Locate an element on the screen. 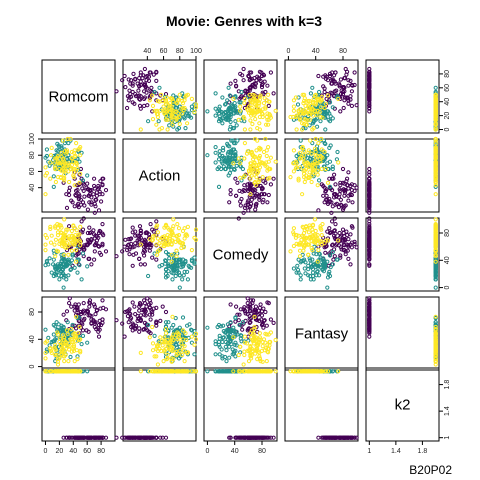  panel-Romcom-Comedy is located at coordinates (240, 96).